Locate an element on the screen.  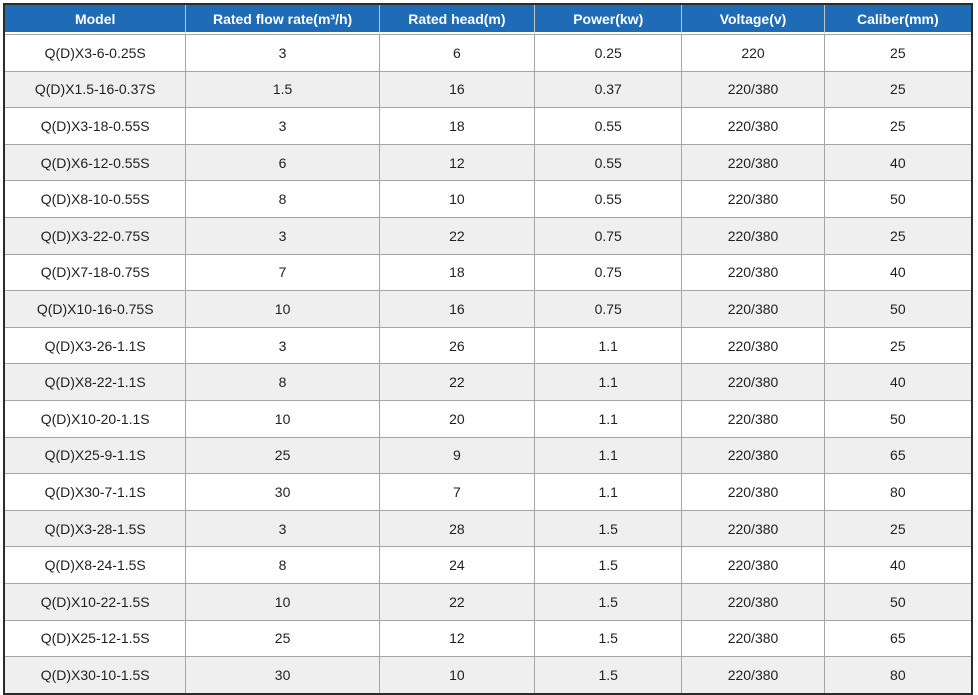
value-cell: 26 is located at coordinates (457, 345).